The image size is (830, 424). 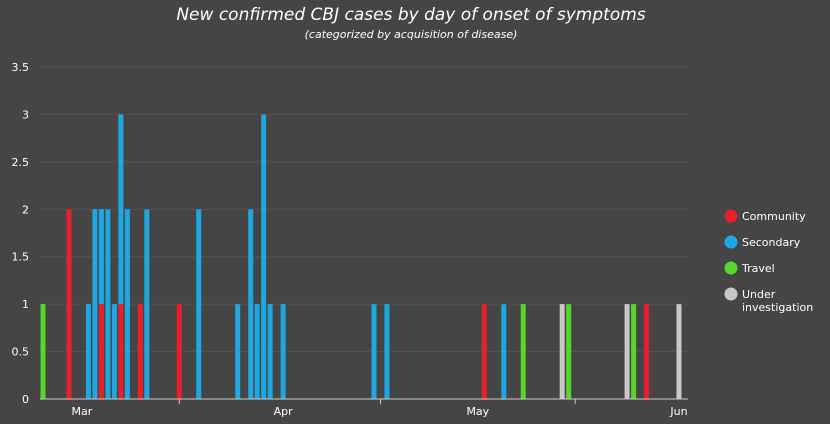 I want to click on y-tick-label: 3, so click(x=25, y=114).